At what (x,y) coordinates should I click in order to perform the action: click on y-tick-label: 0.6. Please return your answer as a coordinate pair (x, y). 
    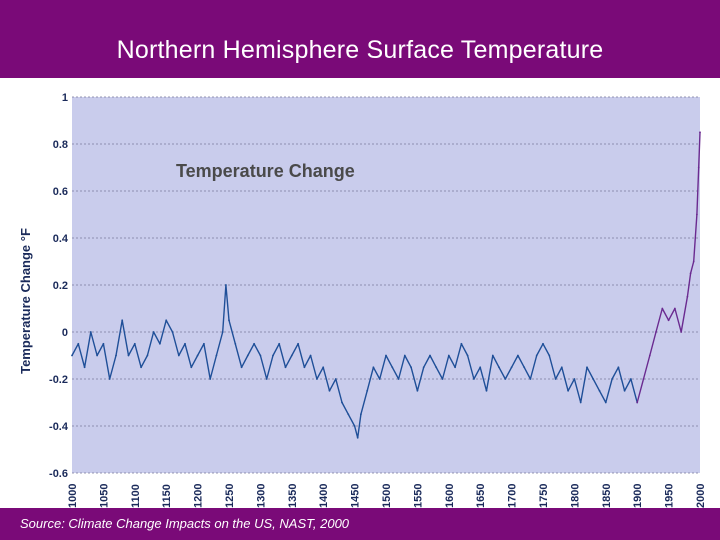
    Looking at the image, I should click on (60, 192).